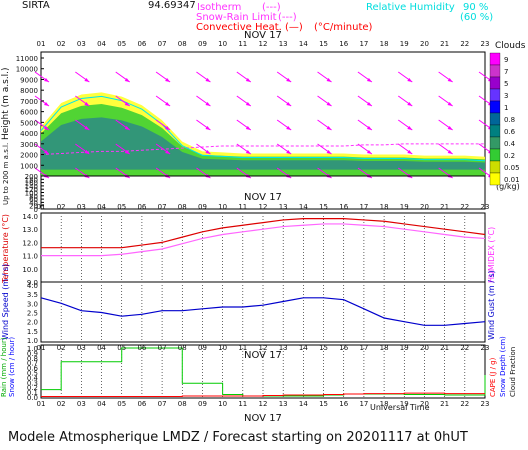 The height and width of the screenshot is (450, 528). Describe the element at coordinates (32, 314) in the screenshot. I see `y-tick-label: 2.5` at that location.